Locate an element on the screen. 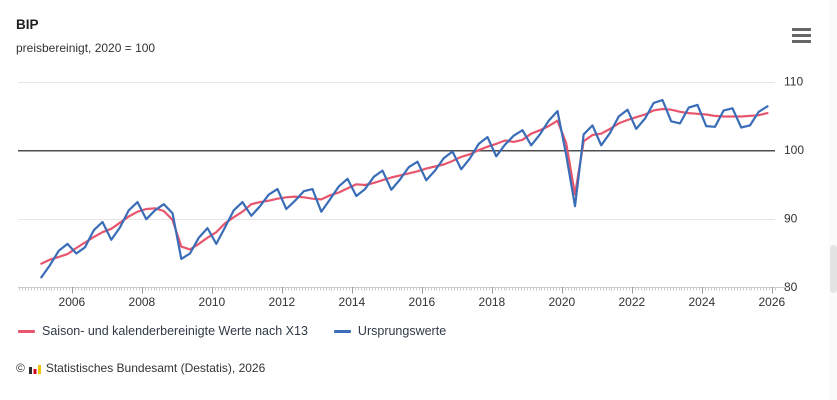  legend-item-original: Ursprungswerte is located at coordinates (390, 331).